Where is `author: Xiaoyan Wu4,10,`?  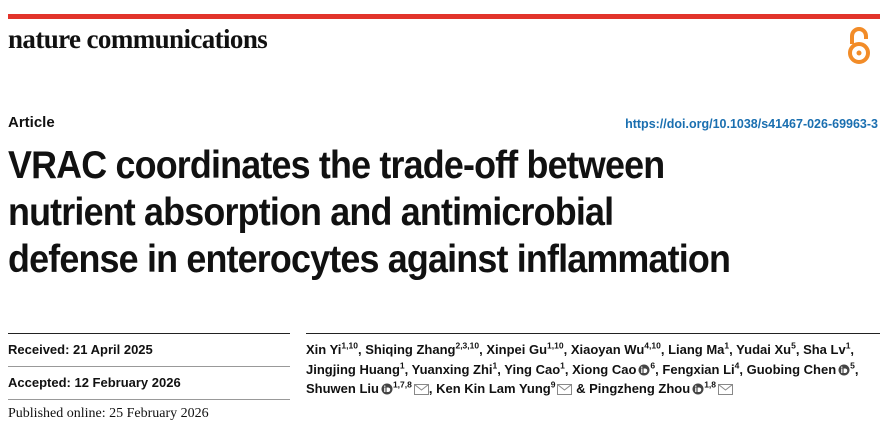 author: Xiaoyan Wu4,10, is located at coordinates (617, 348).